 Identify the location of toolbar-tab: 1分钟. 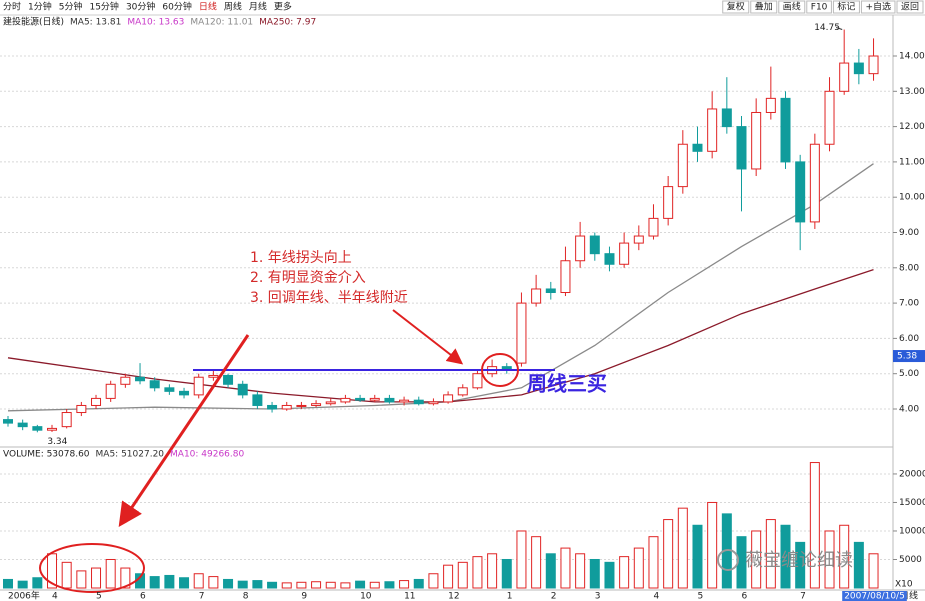
(40, 7).